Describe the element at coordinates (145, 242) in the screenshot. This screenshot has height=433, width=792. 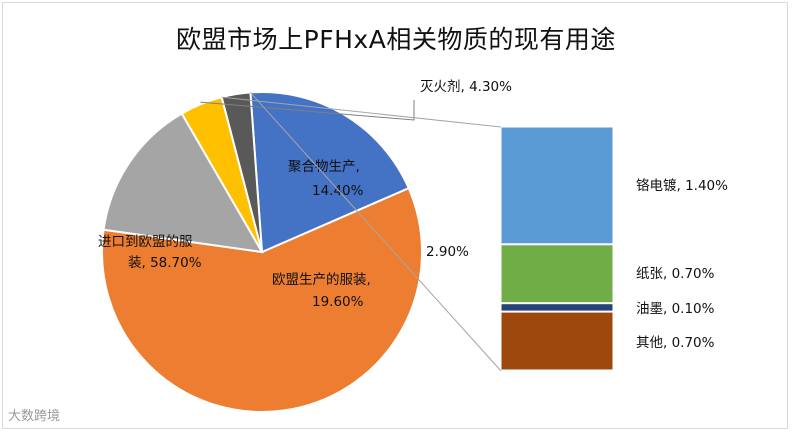
I see `pie-data-label: 进口到欧盟的服` at that location.